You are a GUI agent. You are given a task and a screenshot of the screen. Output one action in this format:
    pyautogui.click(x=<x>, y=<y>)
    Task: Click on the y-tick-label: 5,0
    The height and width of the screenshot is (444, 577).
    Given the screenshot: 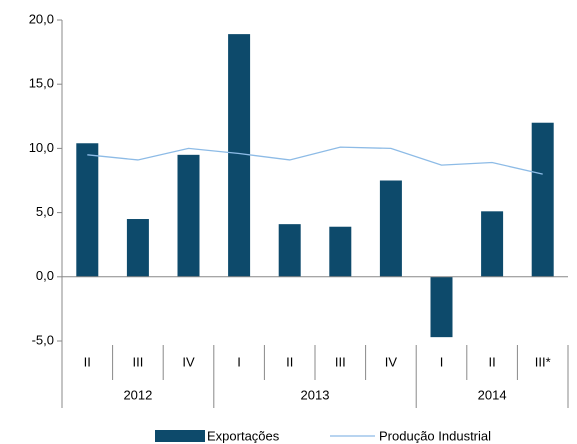 What is the action you would take?
    pyautogui.click(x=45, y=211)
    